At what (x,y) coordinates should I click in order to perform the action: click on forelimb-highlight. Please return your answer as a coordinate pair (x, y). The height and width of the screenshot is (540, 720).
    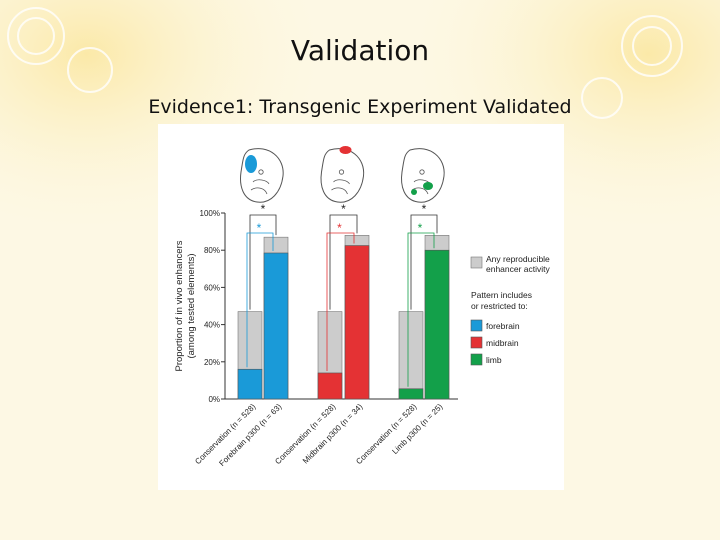
    Looking at the image, I should click on (428, 186).